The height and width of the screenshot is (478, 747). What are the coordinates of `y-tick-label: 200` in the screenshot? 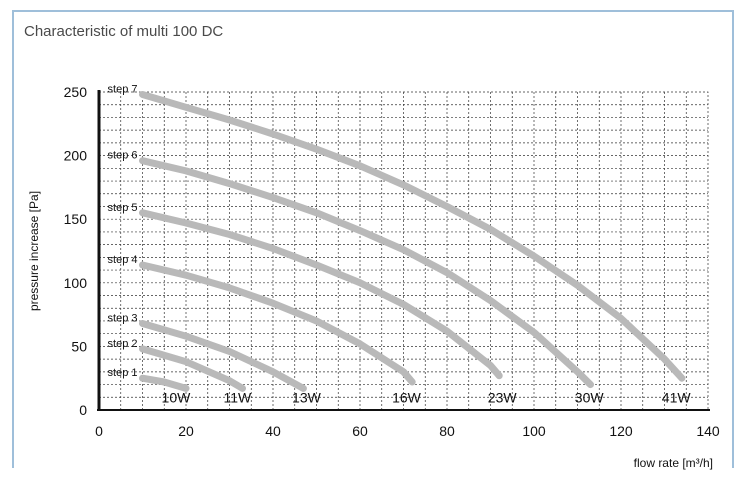 It's located at (76, 156).